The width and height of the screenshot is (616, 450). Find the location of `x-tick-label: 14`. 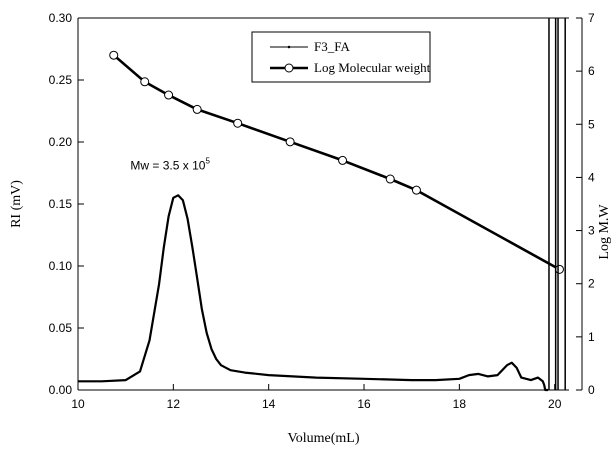

x-tick-label: 14 is located at coordinates (269, 404).